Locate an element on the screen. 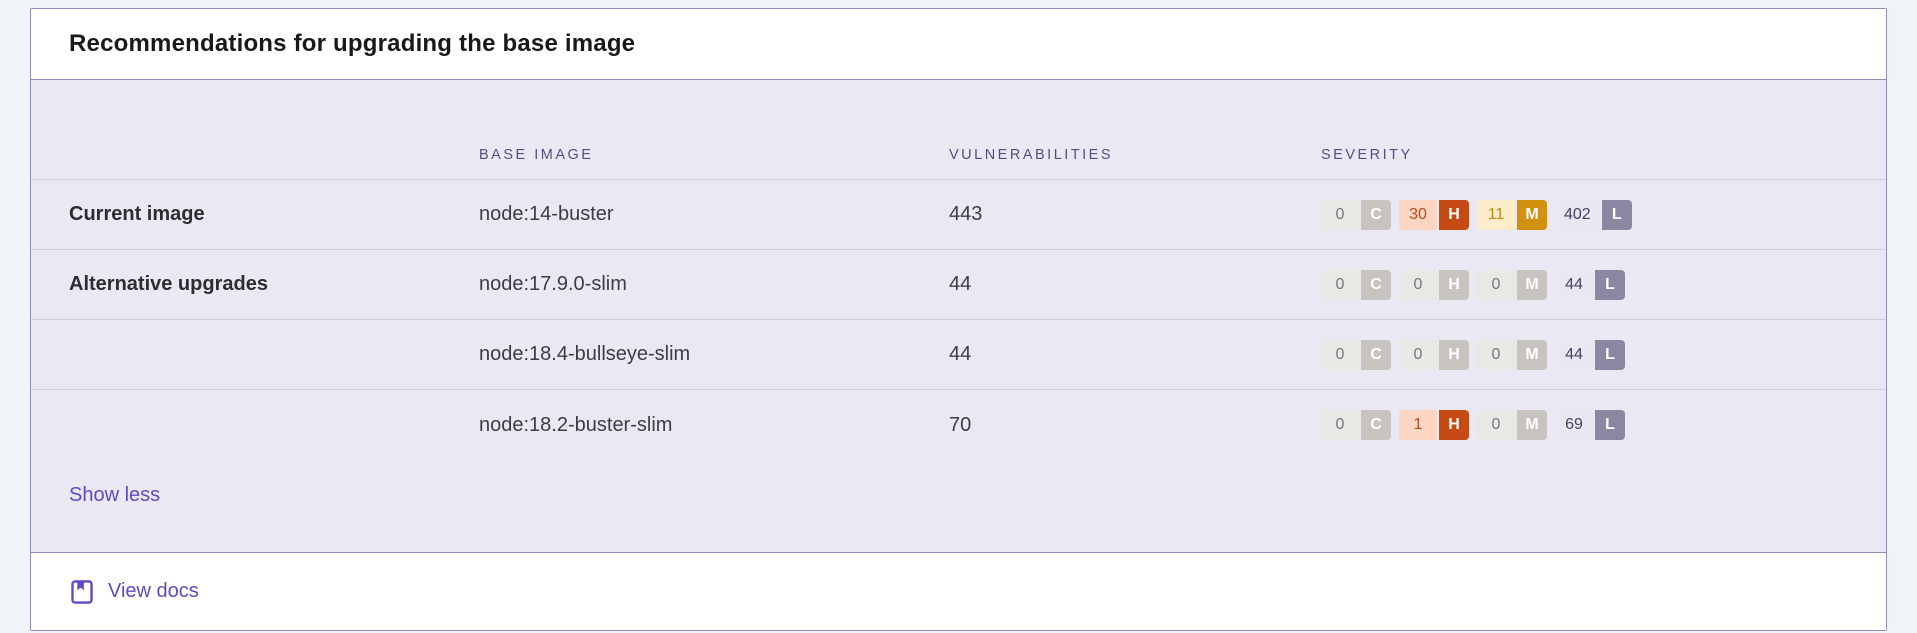  severity-badges: 0 C 30 H 11 M 402 L is located at coordinates (1593, 214).